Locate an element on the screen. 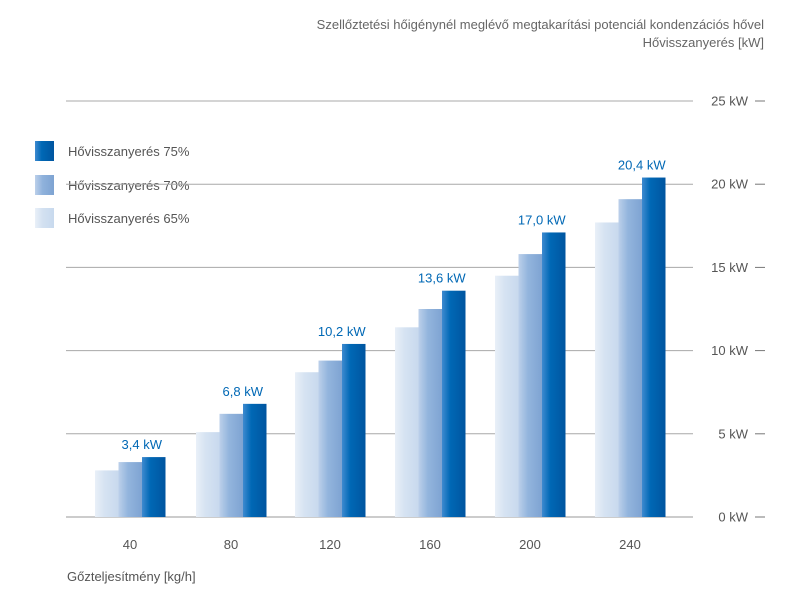  y-tick-label: 20 kW is located at coordinates (730, 184).